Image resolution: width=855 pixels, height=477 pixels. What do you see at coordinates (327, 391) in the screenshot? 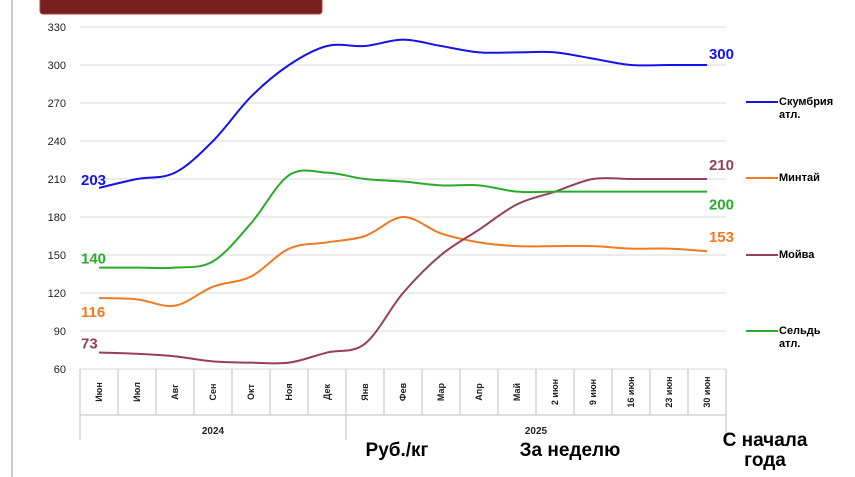
I see `x-tick-label: Дек` at bounding box center [327, 391].